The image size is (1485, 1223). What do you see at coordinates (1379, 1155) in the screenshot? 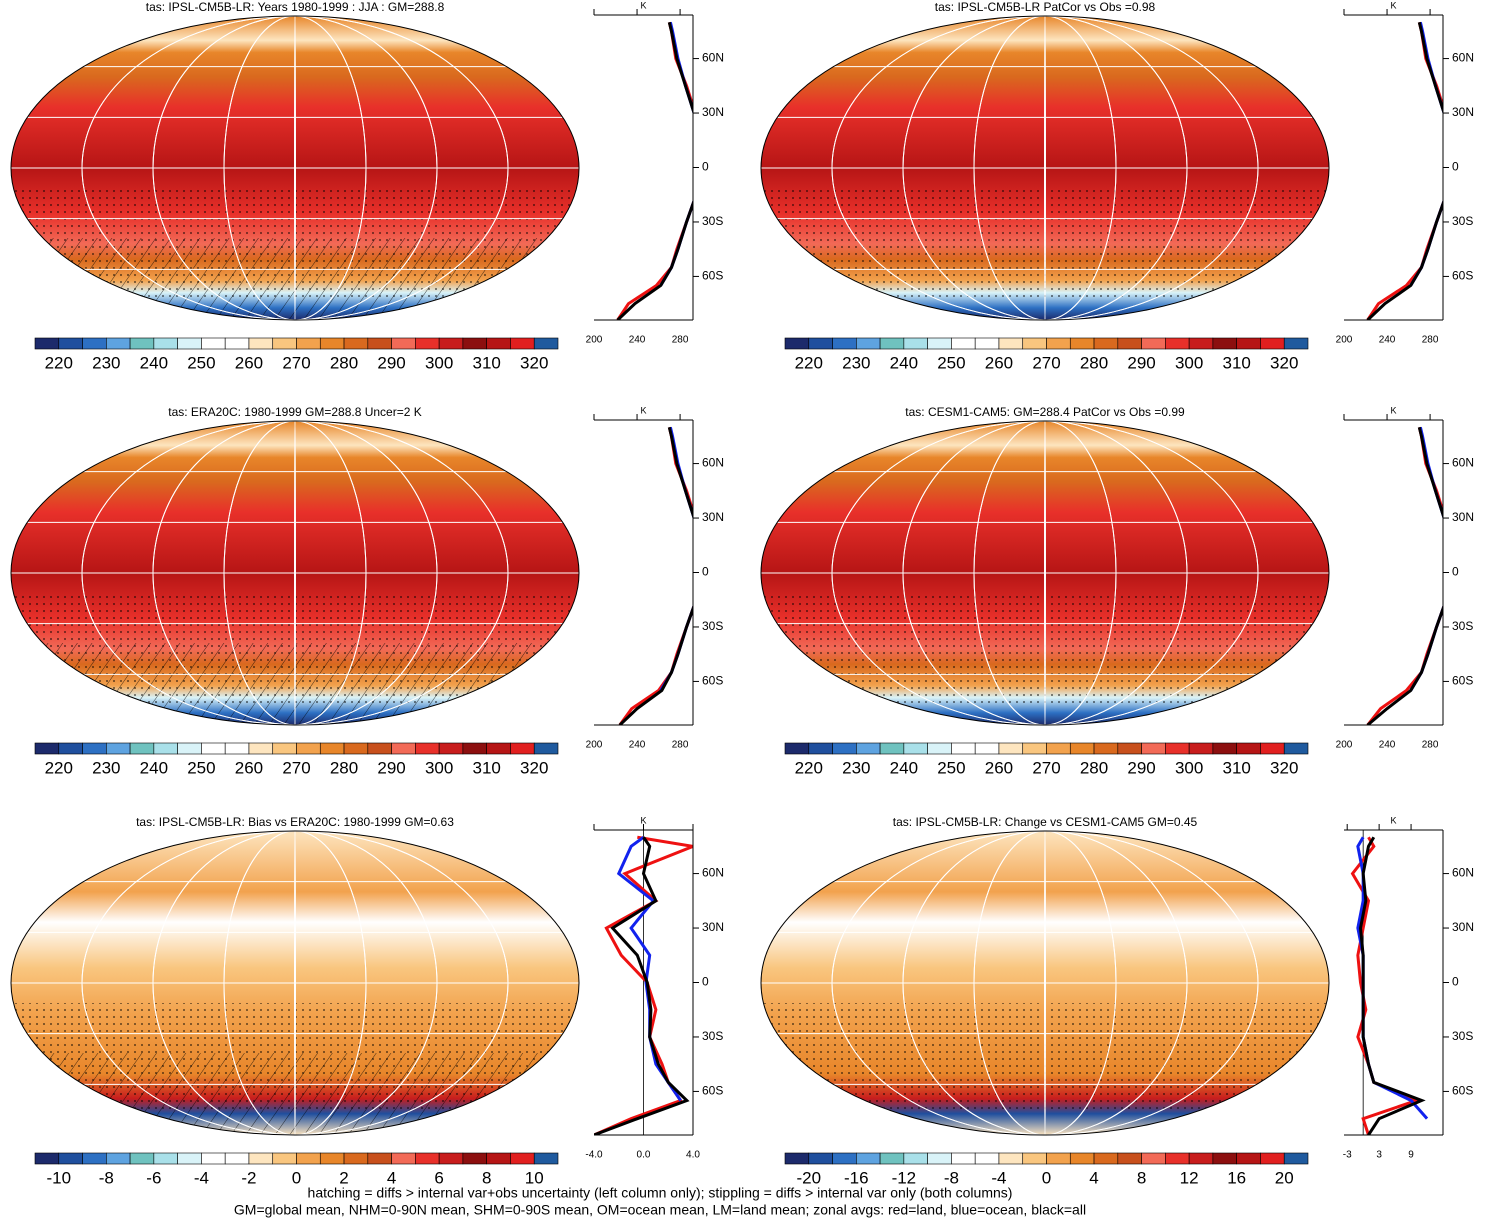
I see `x-tick-label: 3` at bounding box center [1379, 1155].